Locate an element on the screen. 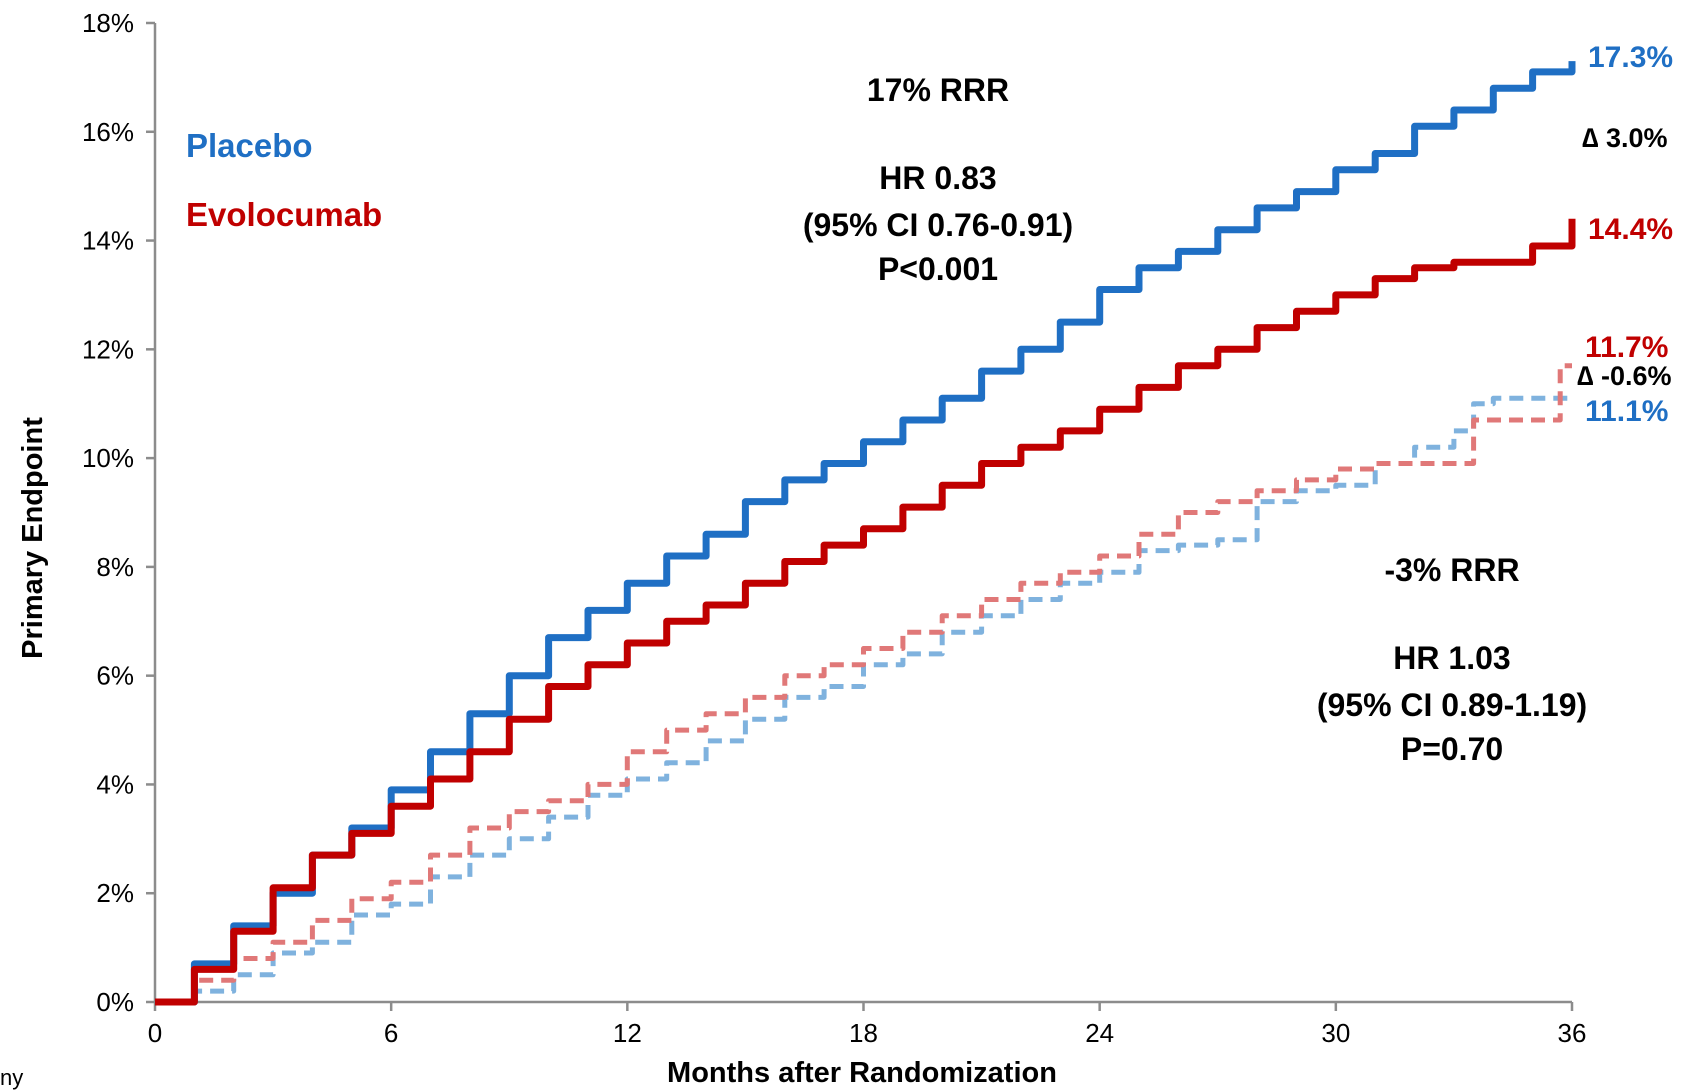 This screenshot has width=1685, height=1090. x-tick-label: 18 is located at coordinates (863, 1033).